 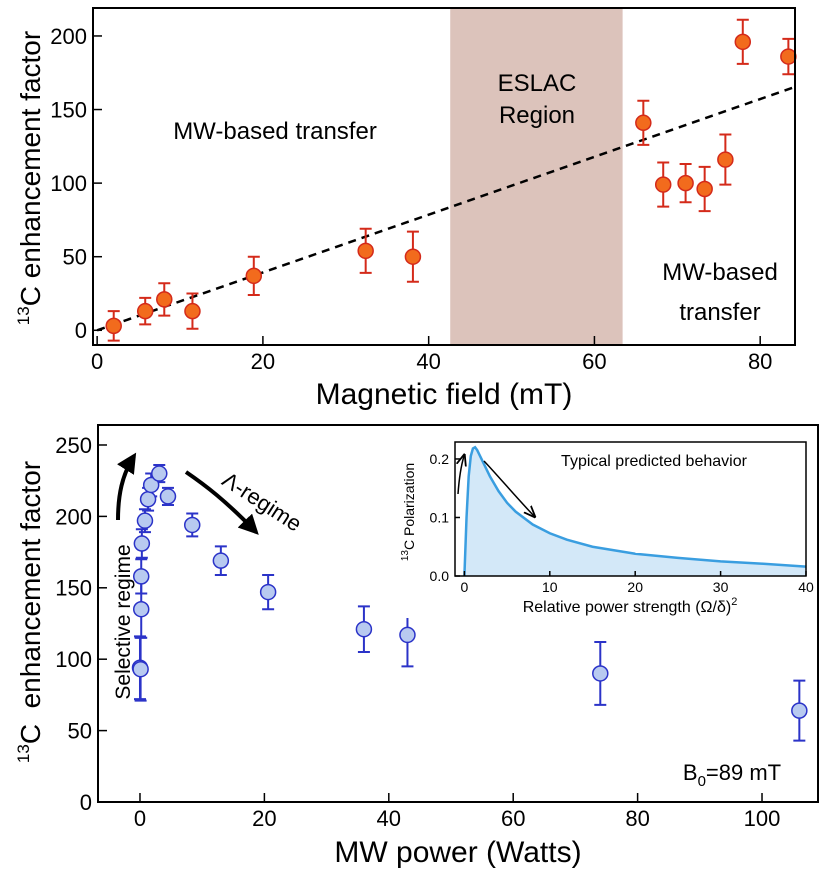 I want to click on annotation: Typical predicted behavior, so click(x=654, y=461).